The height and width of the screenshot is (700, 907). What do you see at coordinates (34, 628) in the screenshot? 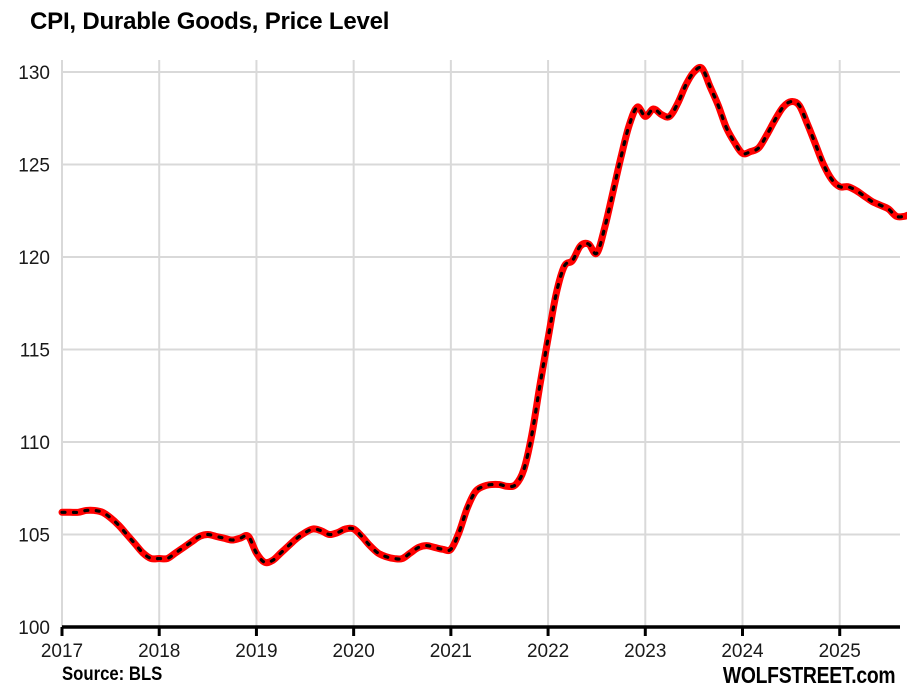
I see `y-axis-tick-label: 100` at bounding box center [34, 628].